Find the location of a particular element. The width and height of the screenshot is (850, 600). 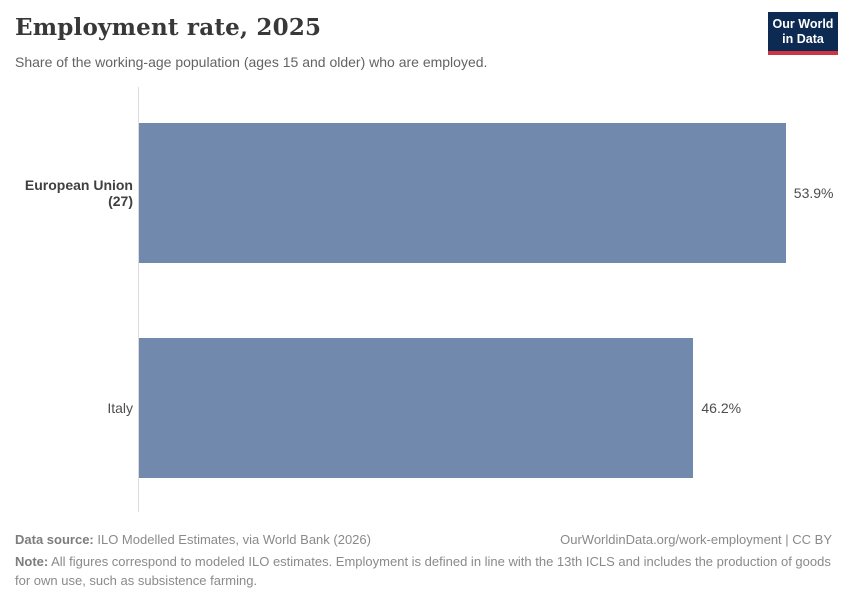

page-title: Employment rate, 2025 is located at coordinates (168, 27).